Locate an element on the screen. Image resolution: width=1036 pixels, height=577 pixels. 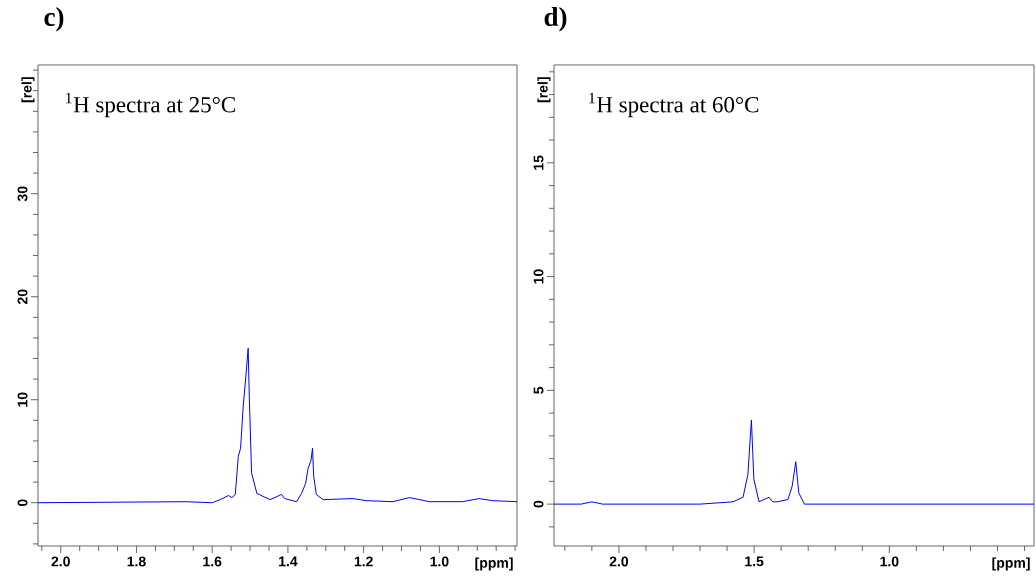
x-tick-label: 1.6 is located at coordinates (212, 561).